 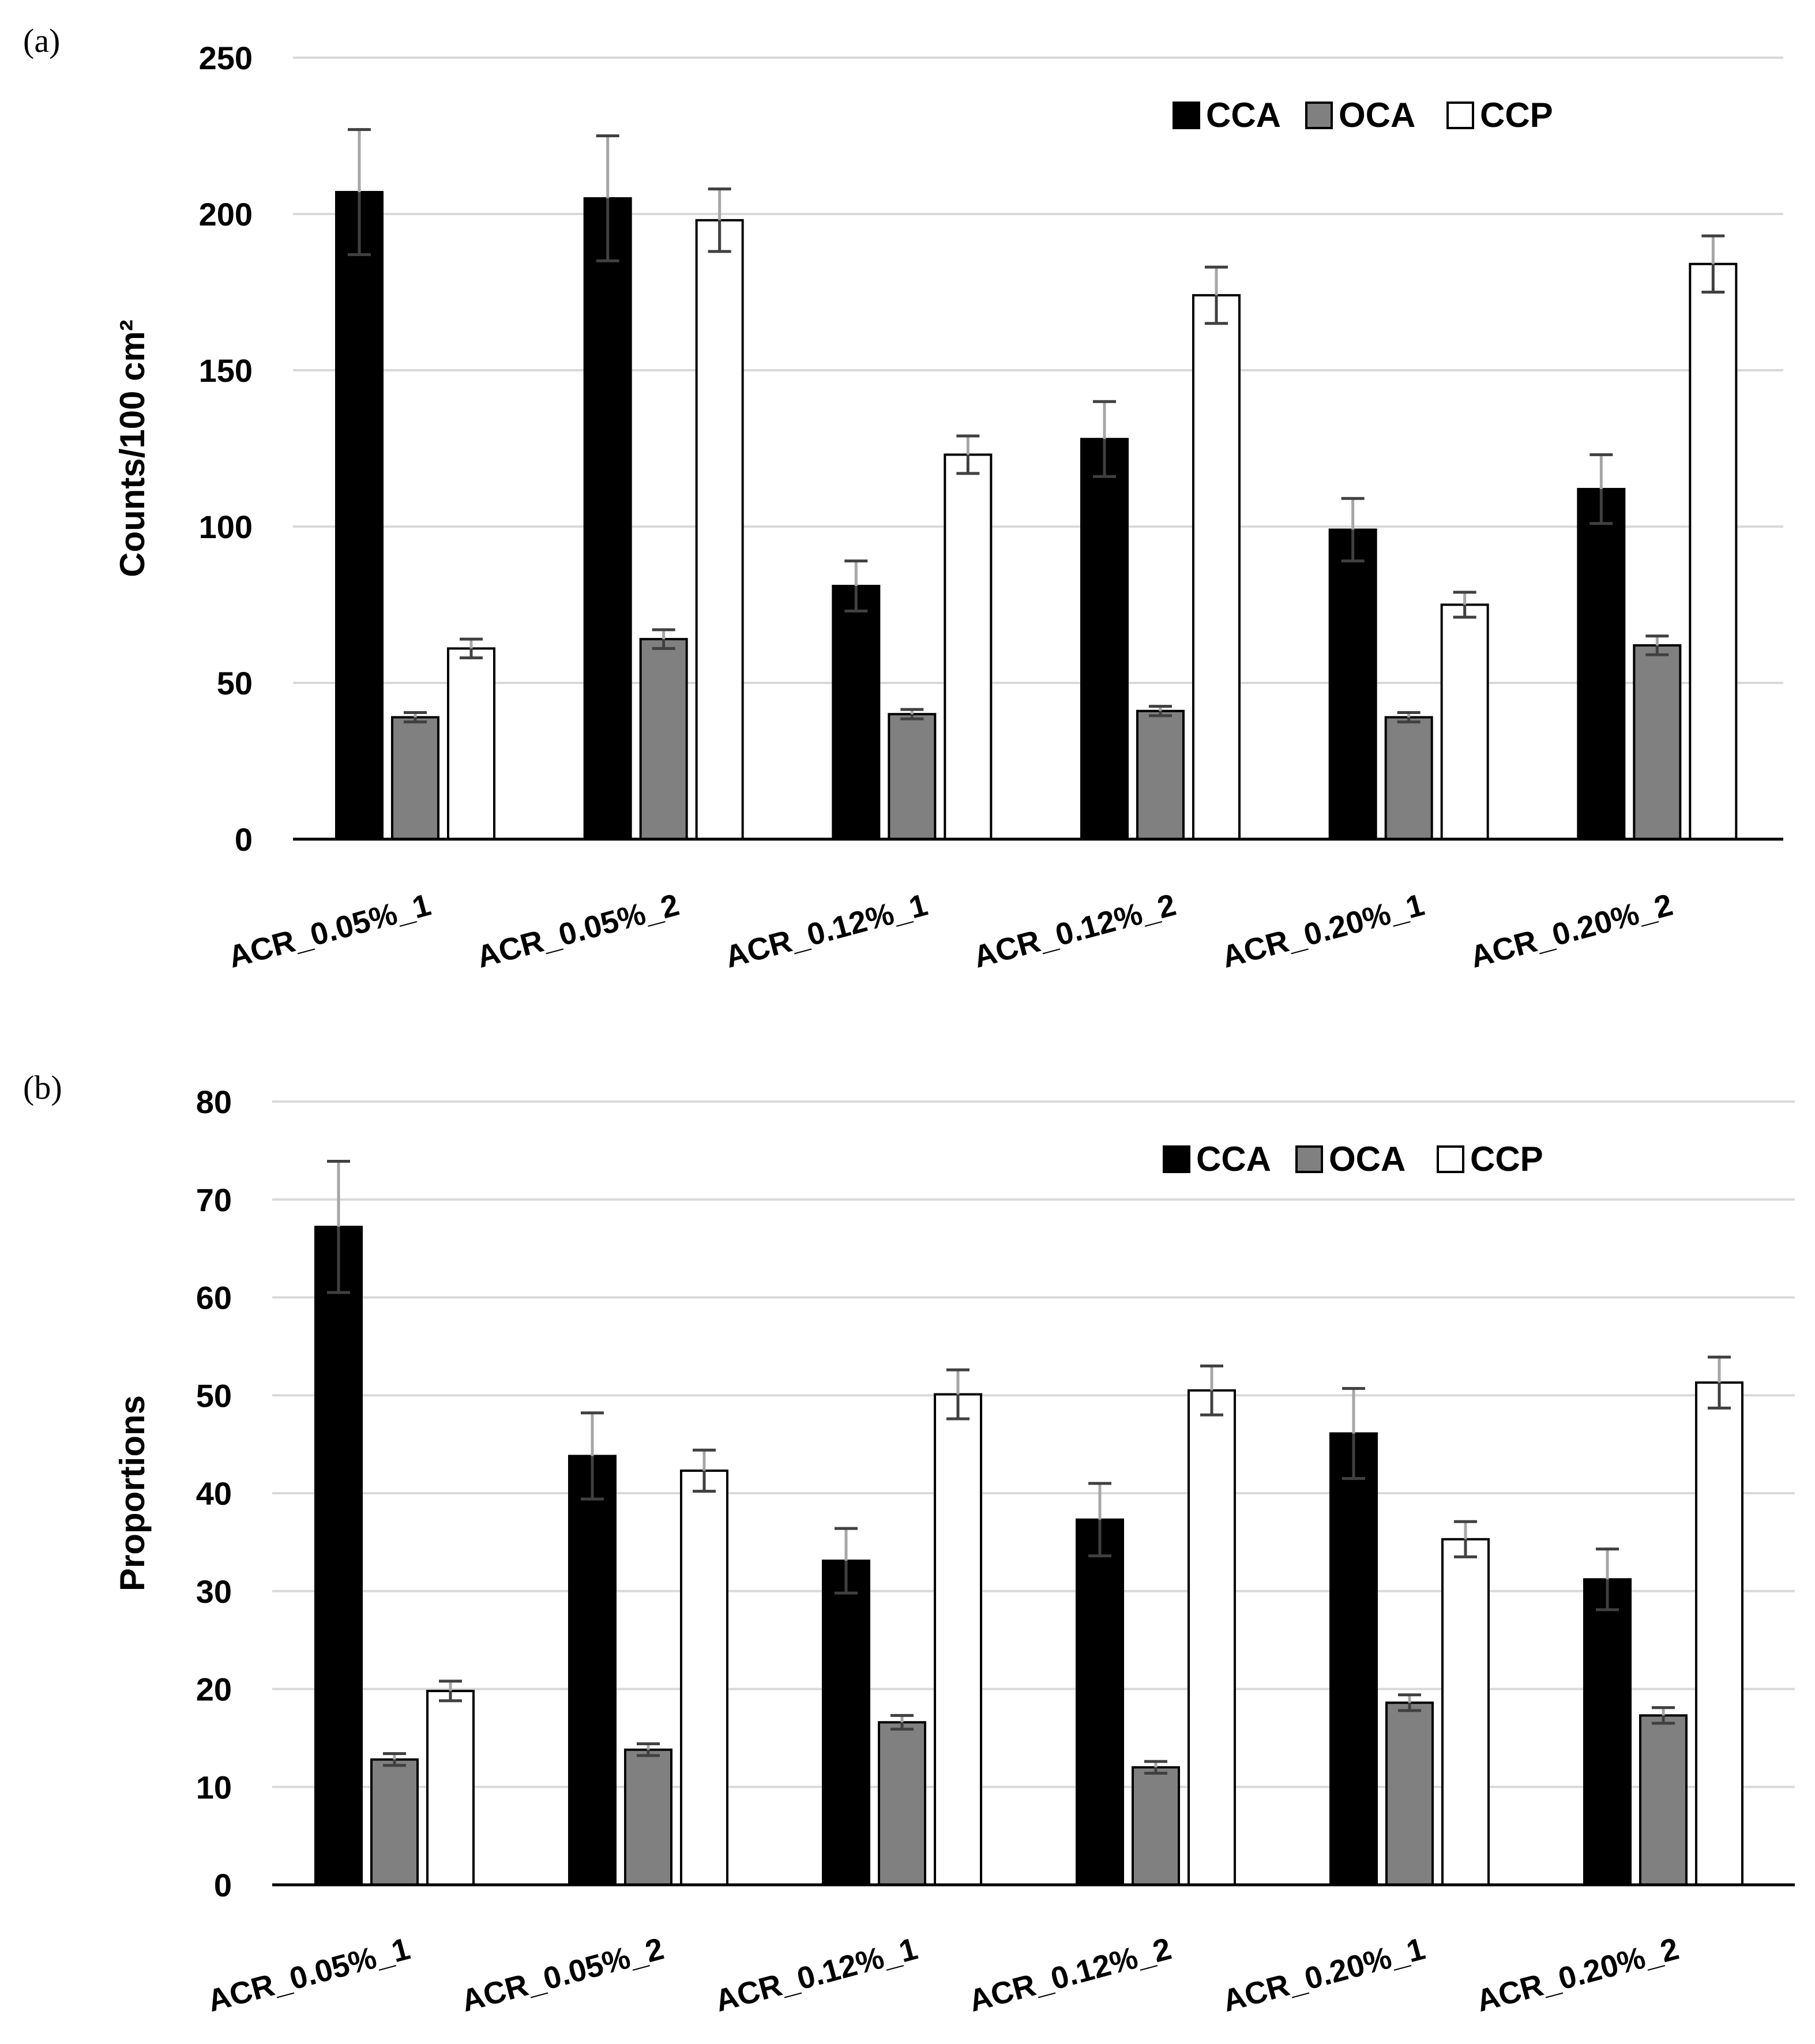 I want to click on y-tick-label: 40, so click(x=214, y=1493).